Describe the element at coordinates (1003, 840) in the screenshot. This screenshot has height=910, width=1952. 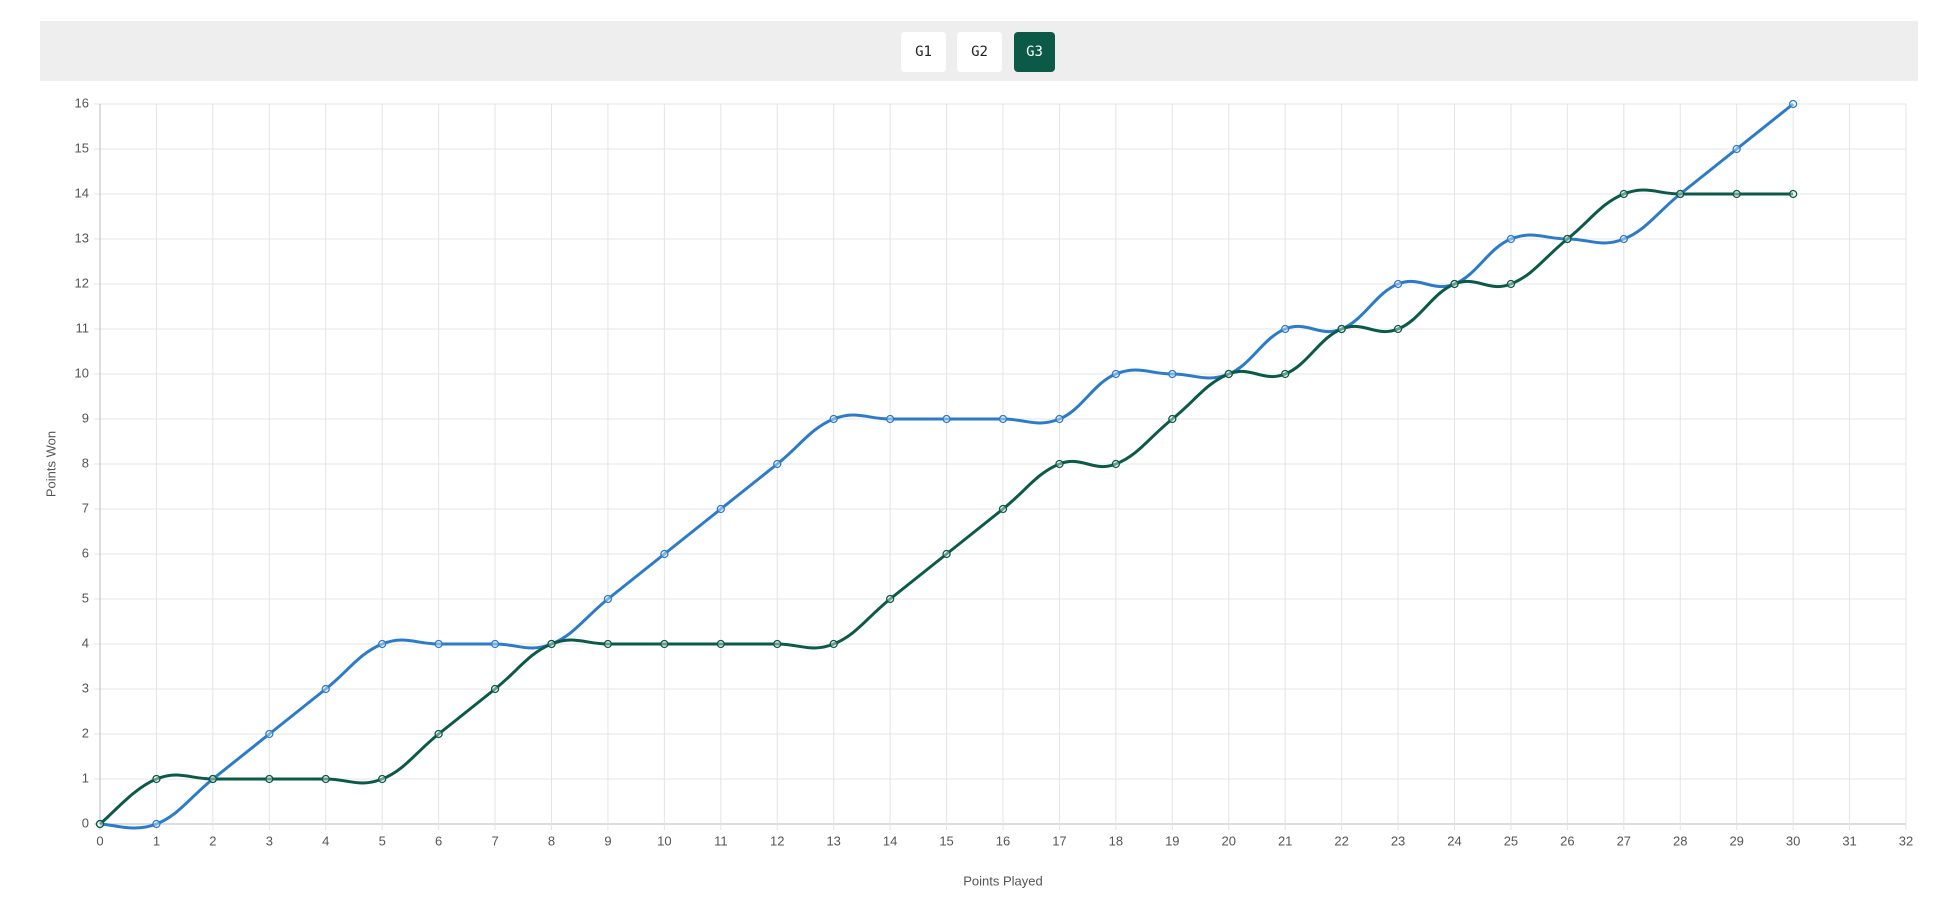
I see `x-tick-label: 16` at that location.